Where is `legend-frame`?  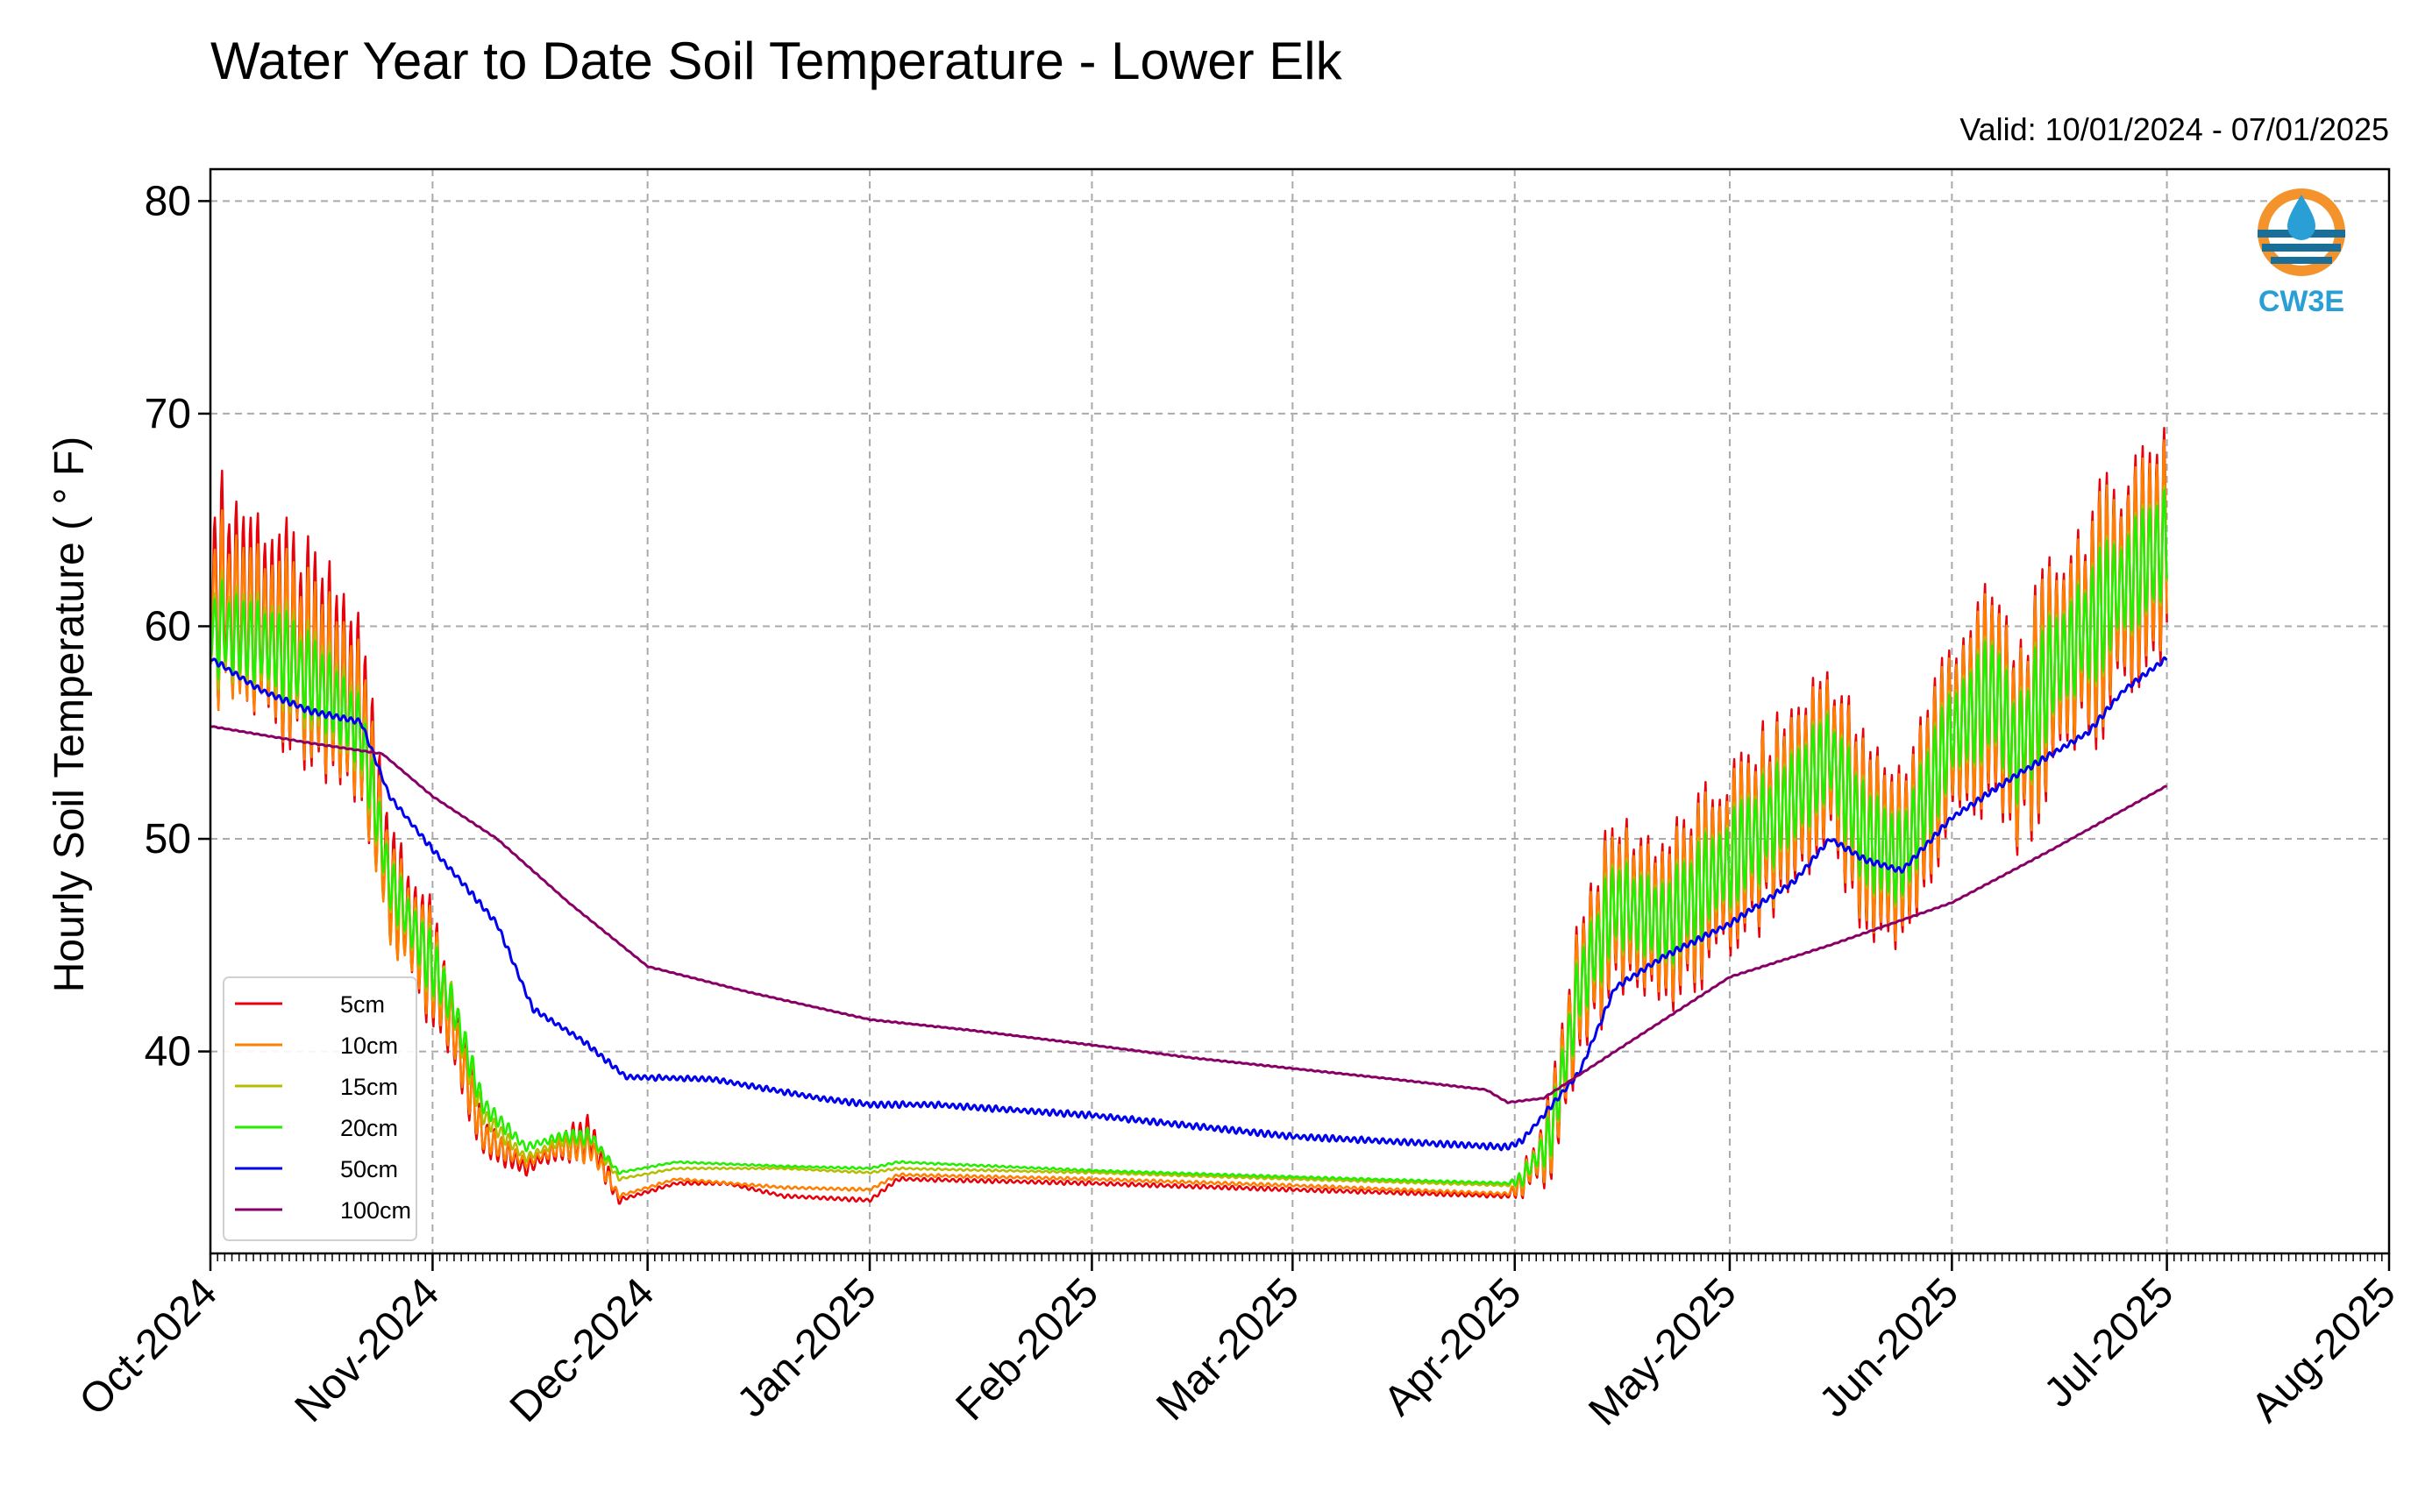 legend-frame is located at coordinates (320, 1108).